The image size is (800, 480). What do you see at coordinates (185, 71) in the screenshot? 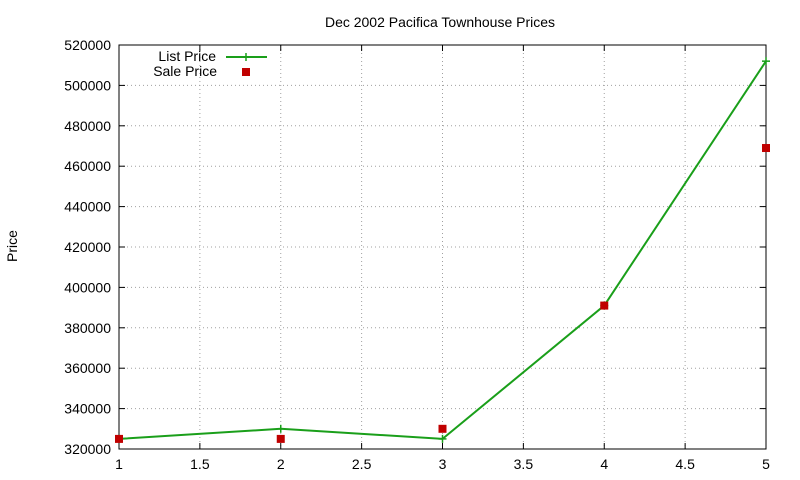
I see `legend-label-sale-price: Sale Price` at bounding box center [185, 71].